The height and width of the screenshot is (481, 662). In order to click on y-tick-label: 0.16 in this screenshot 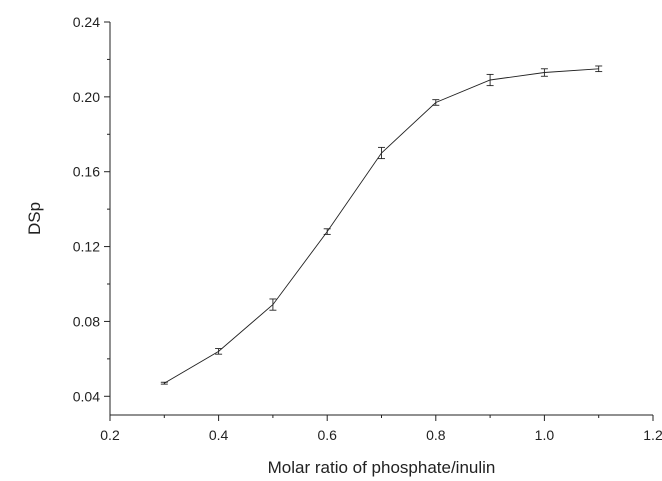, I will do `click(86, 172)`.